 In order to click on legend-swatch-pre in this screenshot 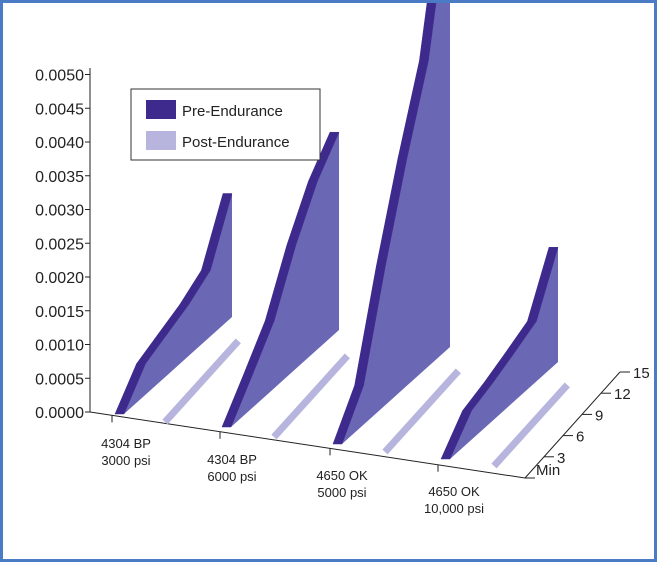, I will do `click(161, 109)`.